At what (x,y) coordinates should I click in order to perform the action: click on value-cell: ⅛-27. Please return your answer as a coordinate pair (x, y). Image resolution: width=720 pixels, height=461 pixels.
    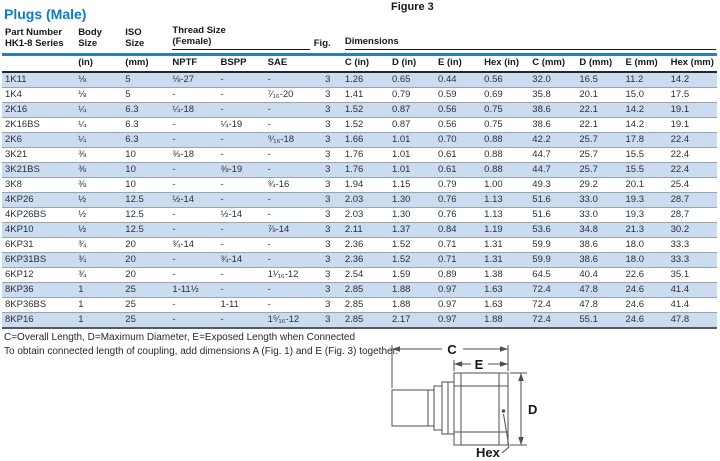
    Looking at the image, I should click on (193, 80).